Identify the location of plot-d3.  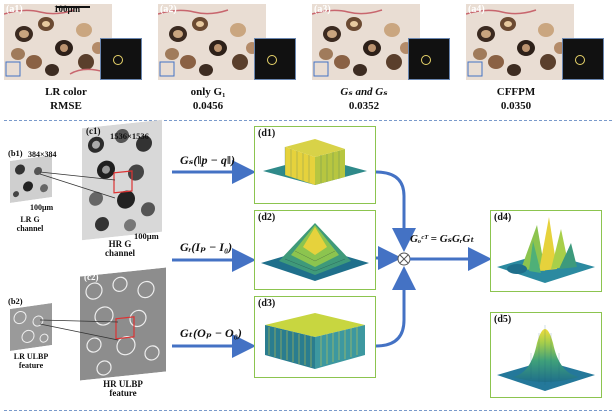
(315, 337).